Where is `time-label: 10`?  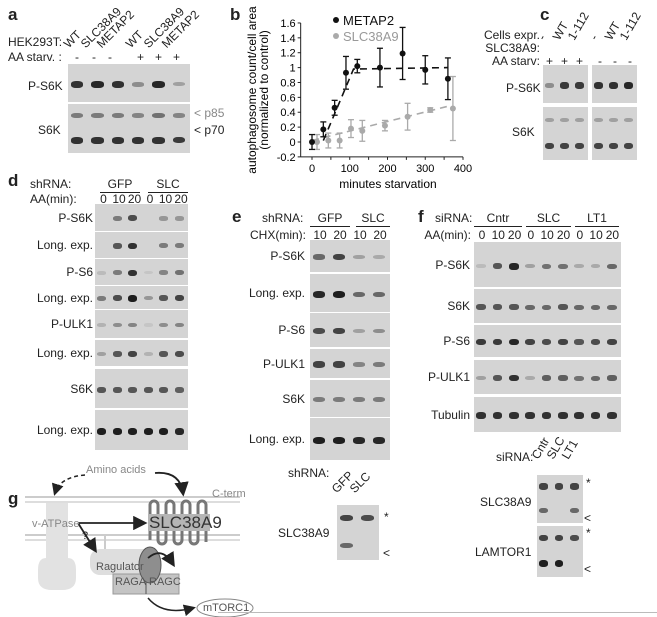
time-label: 10 is located at coordinates (320, 235).